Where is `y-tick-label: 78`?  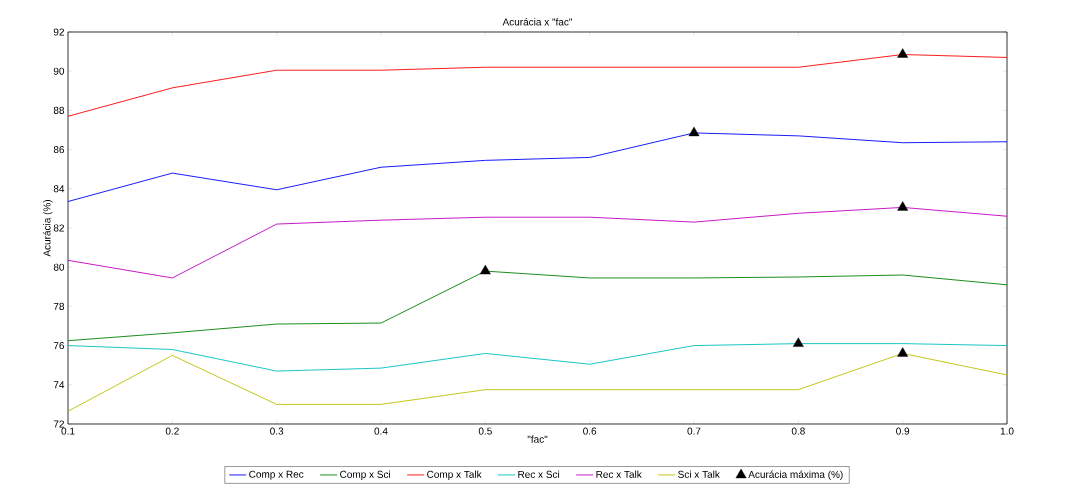 y-tick-label: 78 is located at coordinates (59, 306).